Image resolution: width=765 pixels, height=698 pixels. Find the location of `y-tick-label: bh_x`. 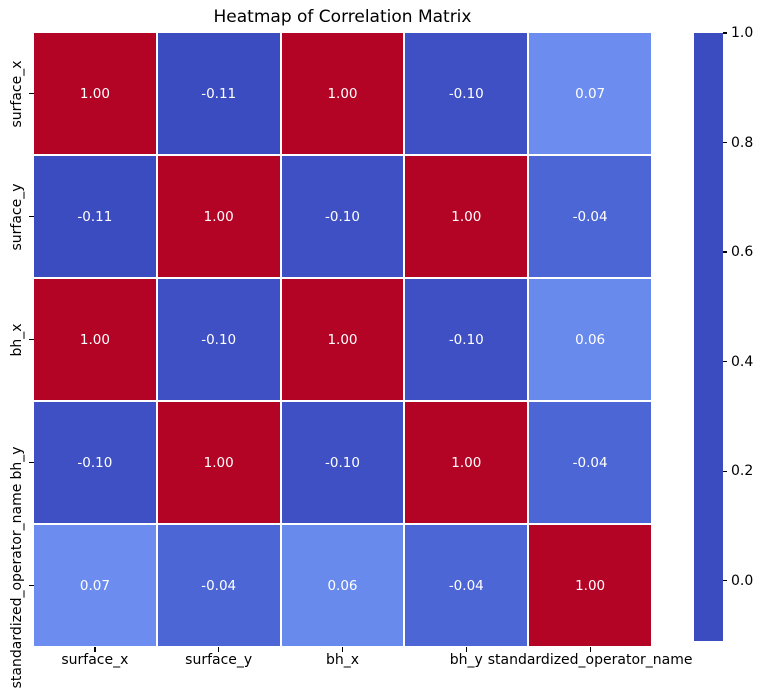

y-tick-label: bh_x is located at coordinates (17, 339).